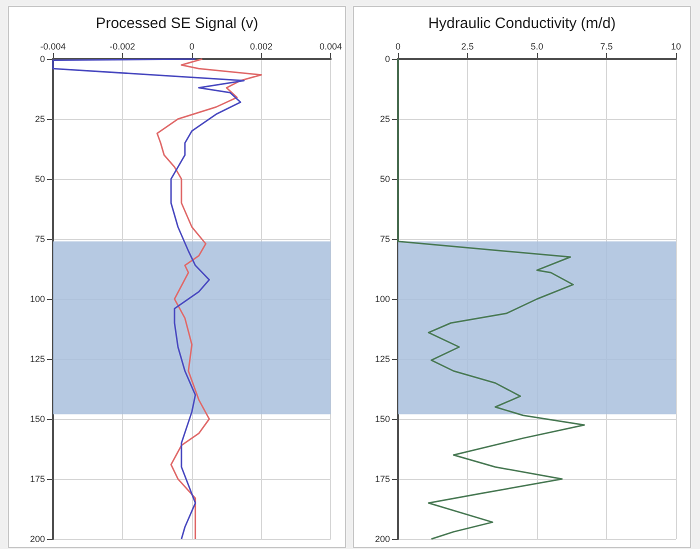  What do you see at coordinates (537, 47) in the screenshot?
I see `x-tick-label: 5.0` at bounding box center [537, 47].